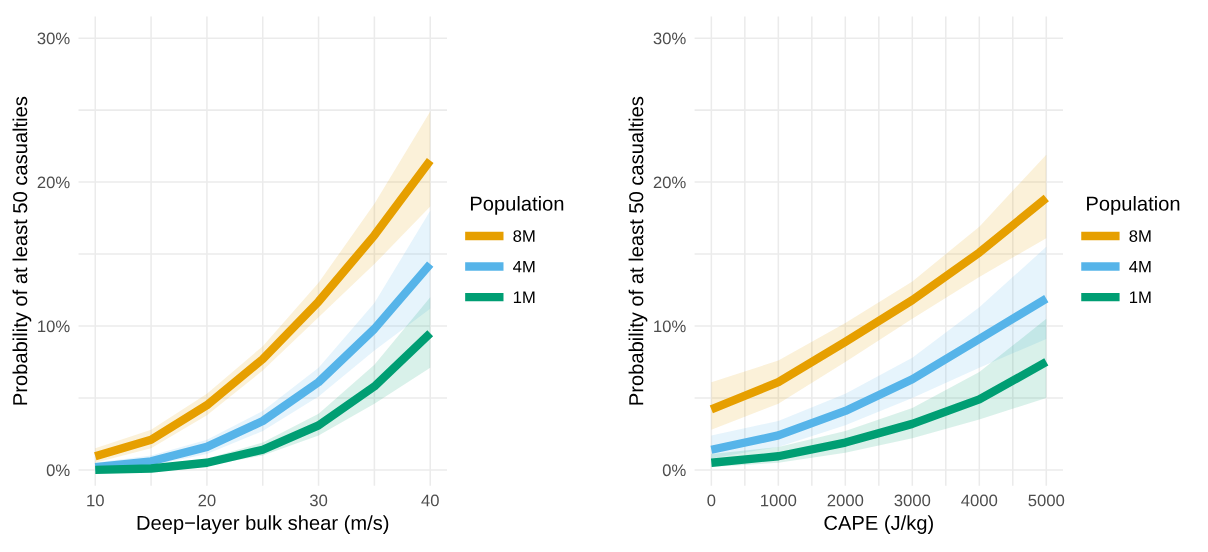  What do you see at coordinates (779, 500) in the screenshot?
I see `x-tick-label: 1000` at bounding box center [779, 500].